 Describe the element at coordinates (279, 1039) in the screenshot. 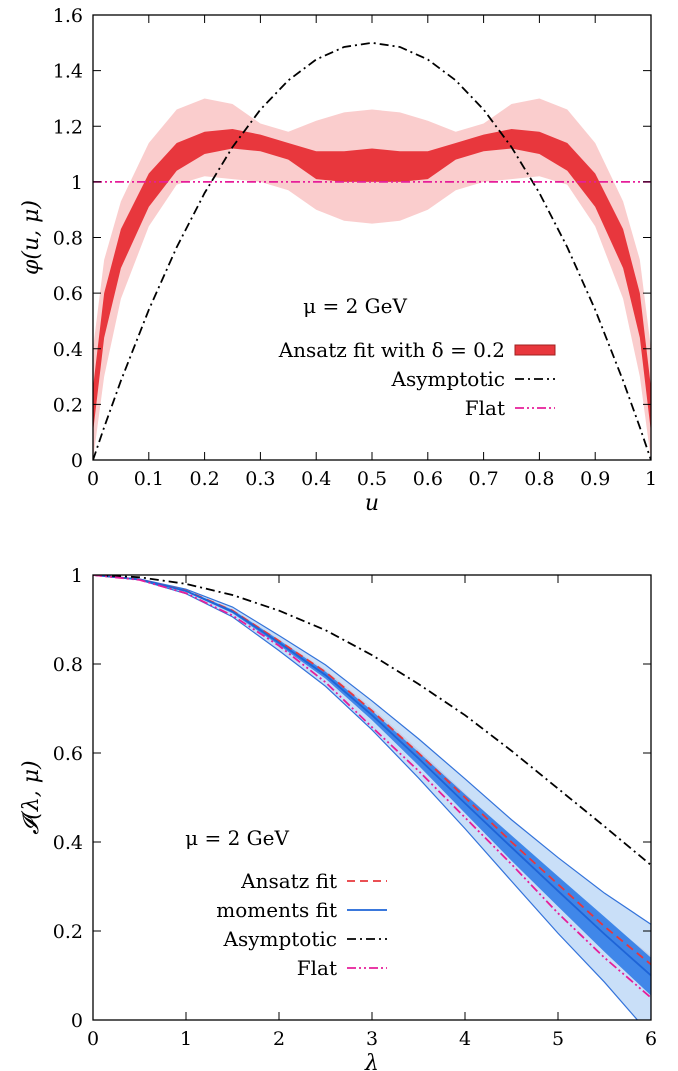

I see `x-tick-label: 2` at that location.